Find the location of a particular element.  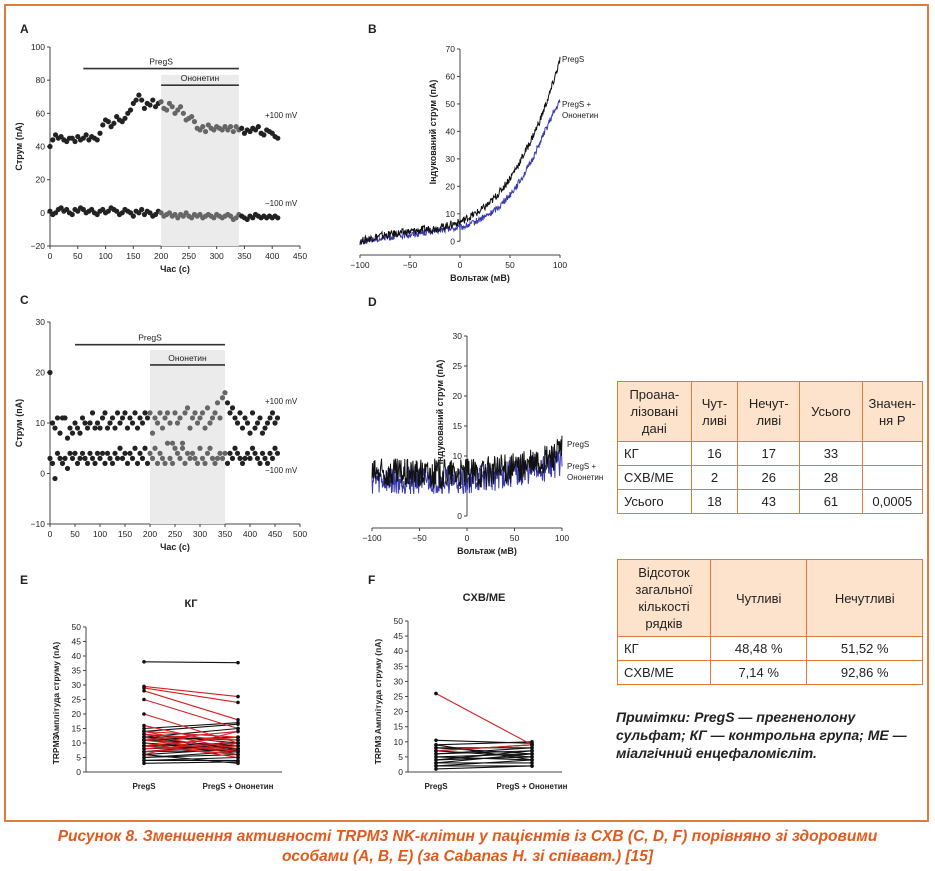

x-tick-label: 100 is located at coordinates (105, 256).